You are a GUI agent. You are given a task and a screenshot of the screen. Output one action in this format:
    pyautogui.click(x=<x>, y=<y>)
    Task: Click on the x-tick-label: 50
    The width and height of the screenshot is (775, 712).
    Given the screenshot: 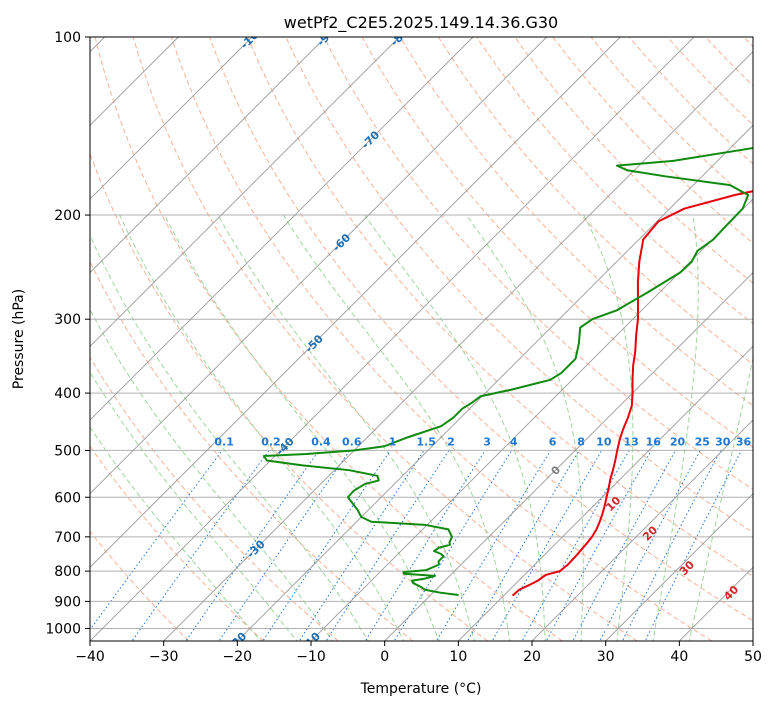 What is the action you would take?
    pyautogui.click(x=753, y=657)
    